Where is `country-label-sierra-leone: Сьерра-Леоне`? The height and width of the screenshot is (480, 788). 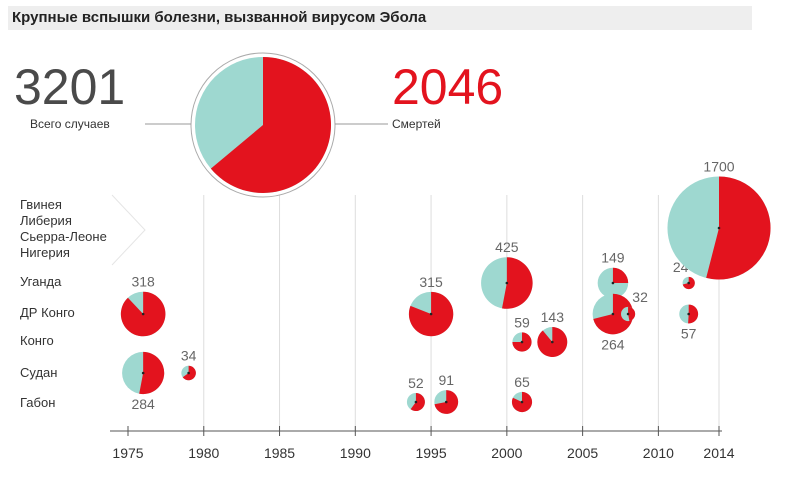
country-label-sierra-leone: Сьерра-Леоне is located at coordinates (63, 236).